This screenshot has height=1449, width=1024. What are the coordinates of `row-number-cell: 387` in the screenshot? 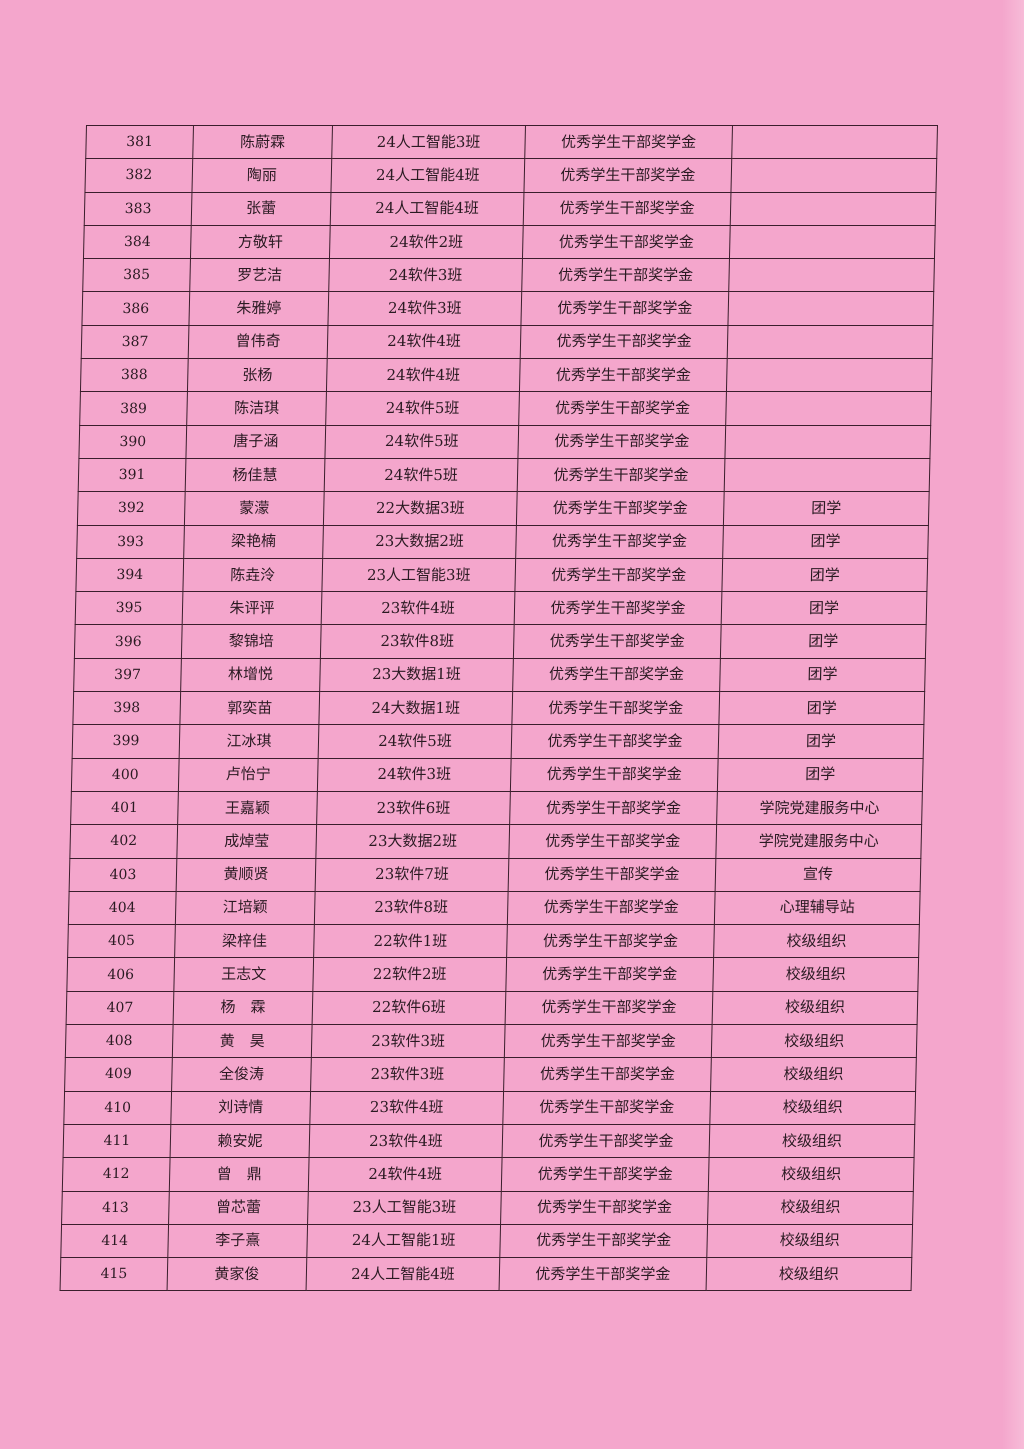 It's located at (135, 342).